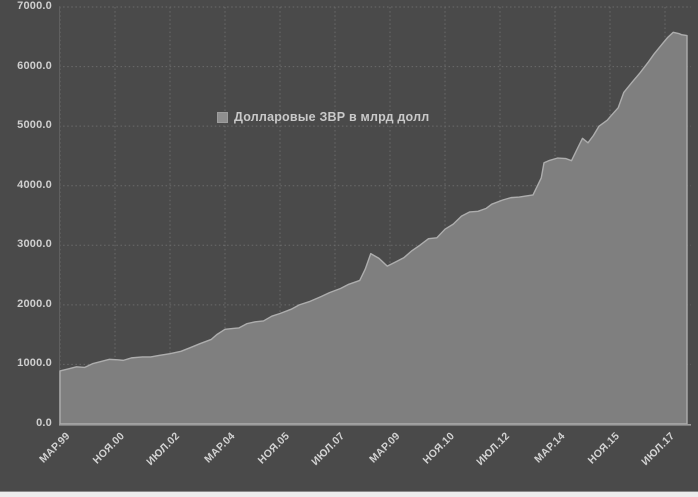 This screenshot has height=497, width=698. Describe the element at coordinates (34, 244) in the screenshot. I see `y-axis-tick-label: 3000.0` at that location.